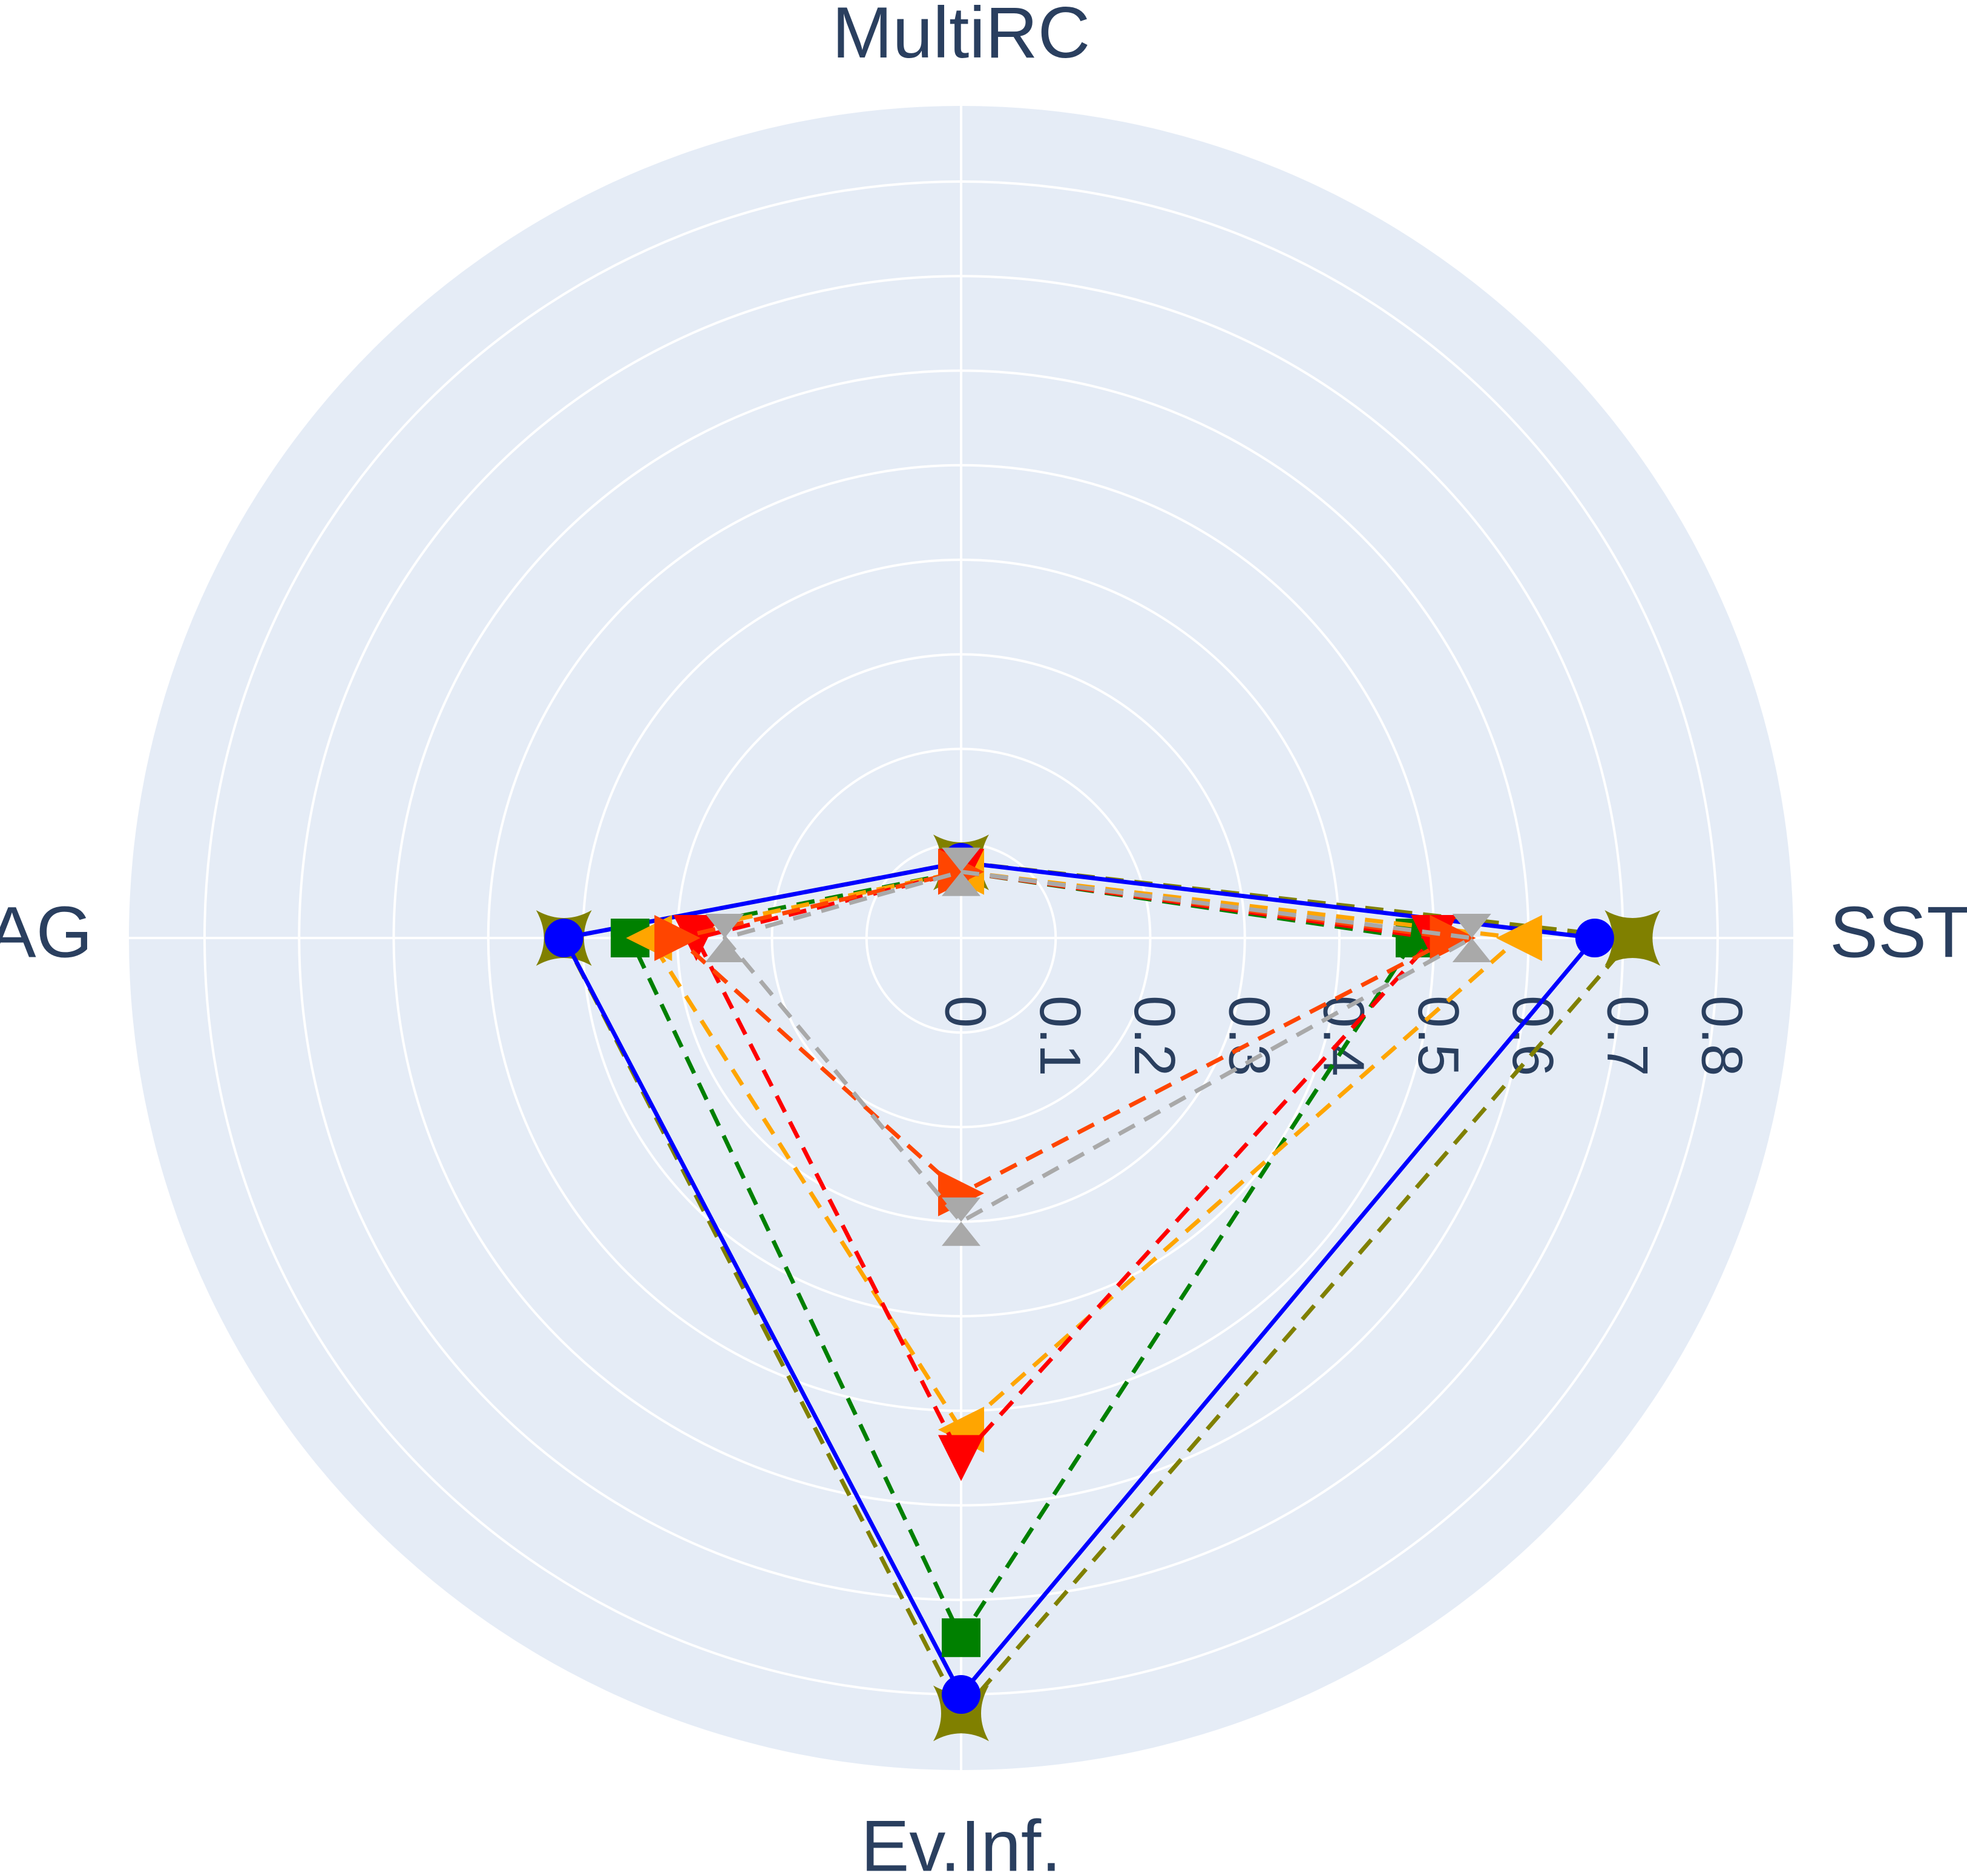 This screenshot has height=1876, width=1967. Describe the element at coordinates (1154, 1035) in the screenshot. I see `radial-tick-label: 0.2` at that location.